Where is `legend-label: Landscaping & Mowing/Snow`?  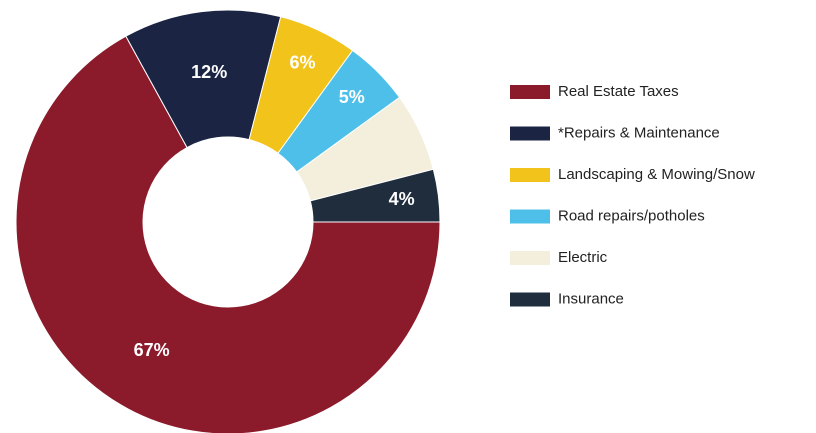
legend-label: Landscaping & Mowing/Snow is located at coordinates (656, 174).